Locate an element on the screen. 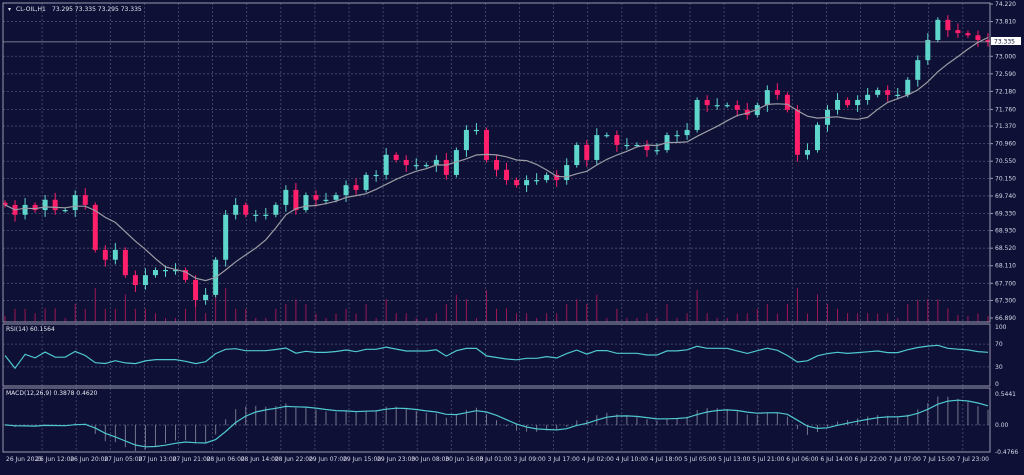 The image size is (1024, 475). price-tick-label: 68.930 is located at coordinates (1005, 231).